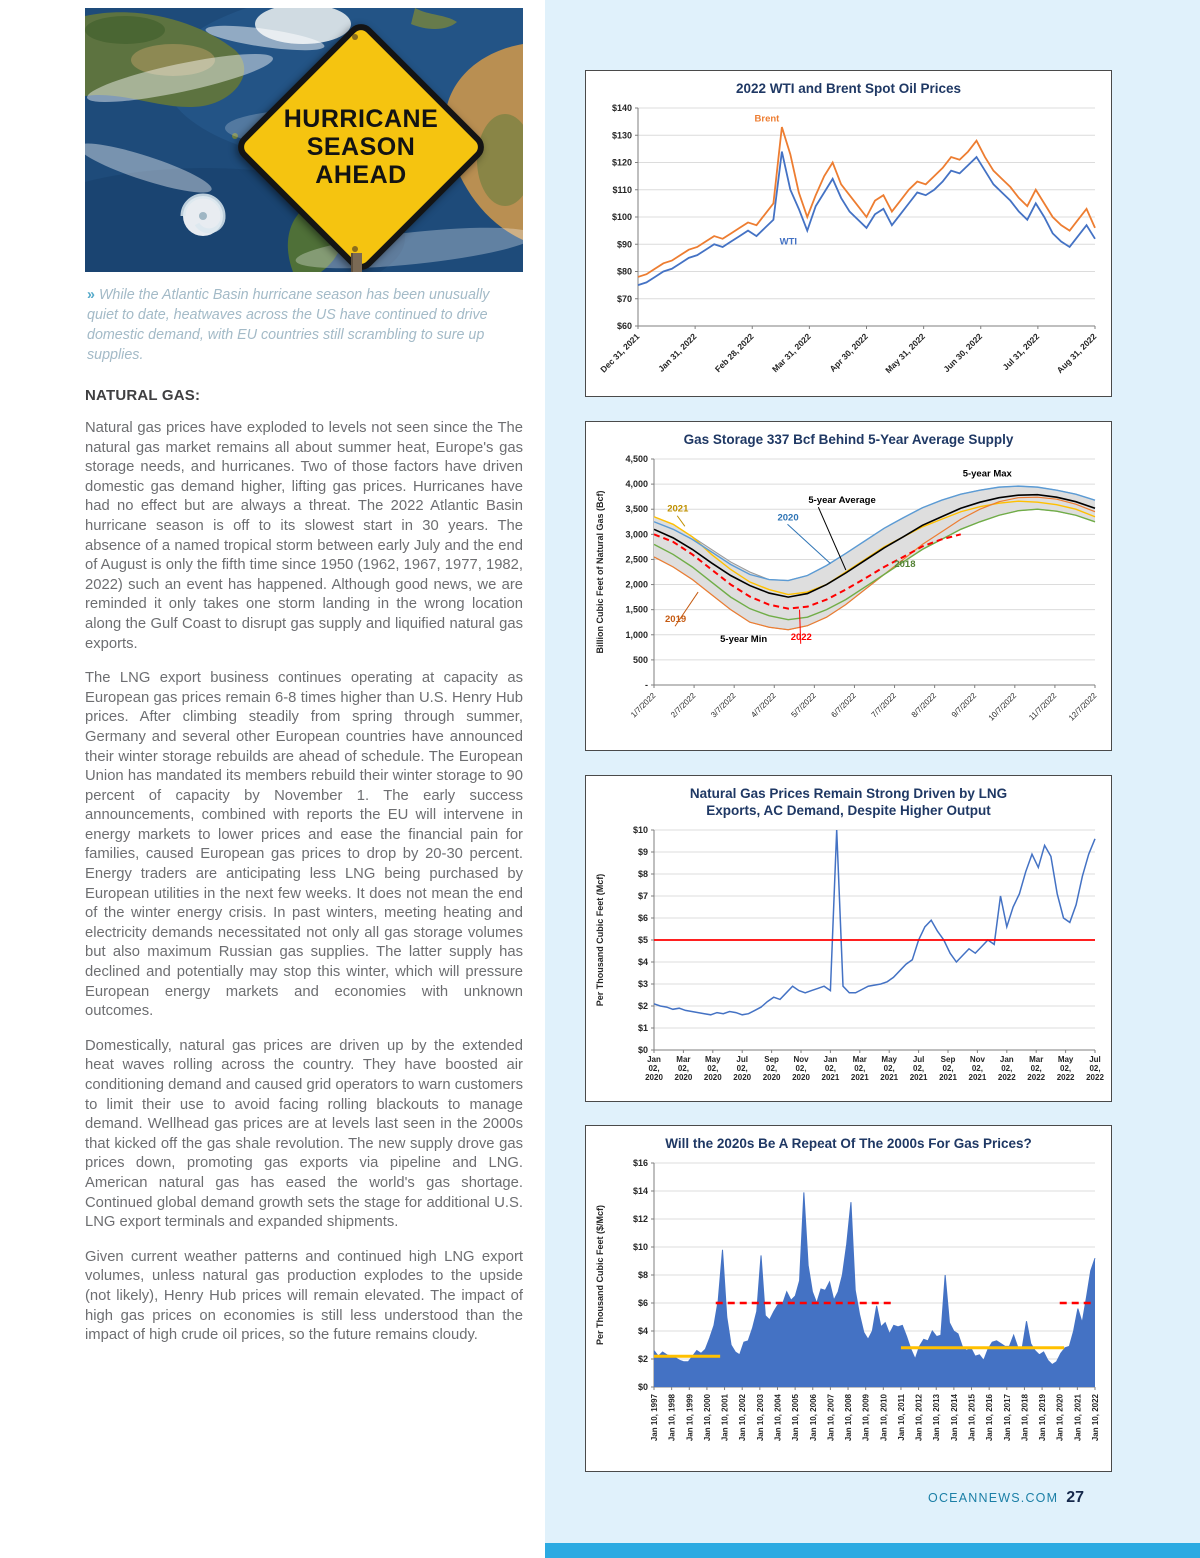 Image resolution: width=1200 pixels, height=1558 pixels. I want to click on svg-text: 5/7/2022, so click(803, 705).